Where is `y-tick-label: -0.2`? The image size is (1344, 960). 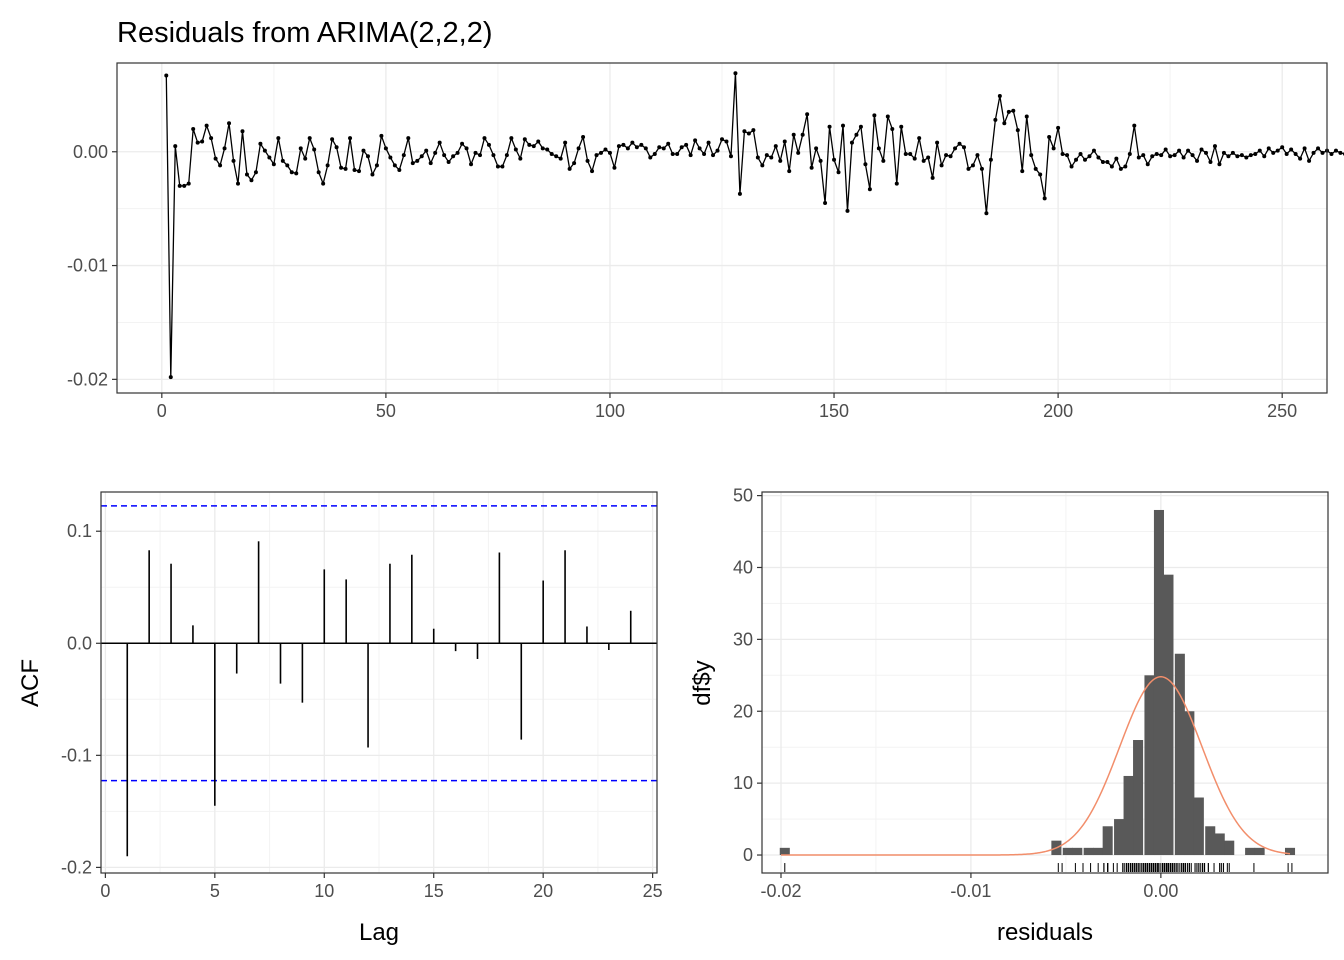
y-tick-label: -0.2 is located at coordinates (76, 867).